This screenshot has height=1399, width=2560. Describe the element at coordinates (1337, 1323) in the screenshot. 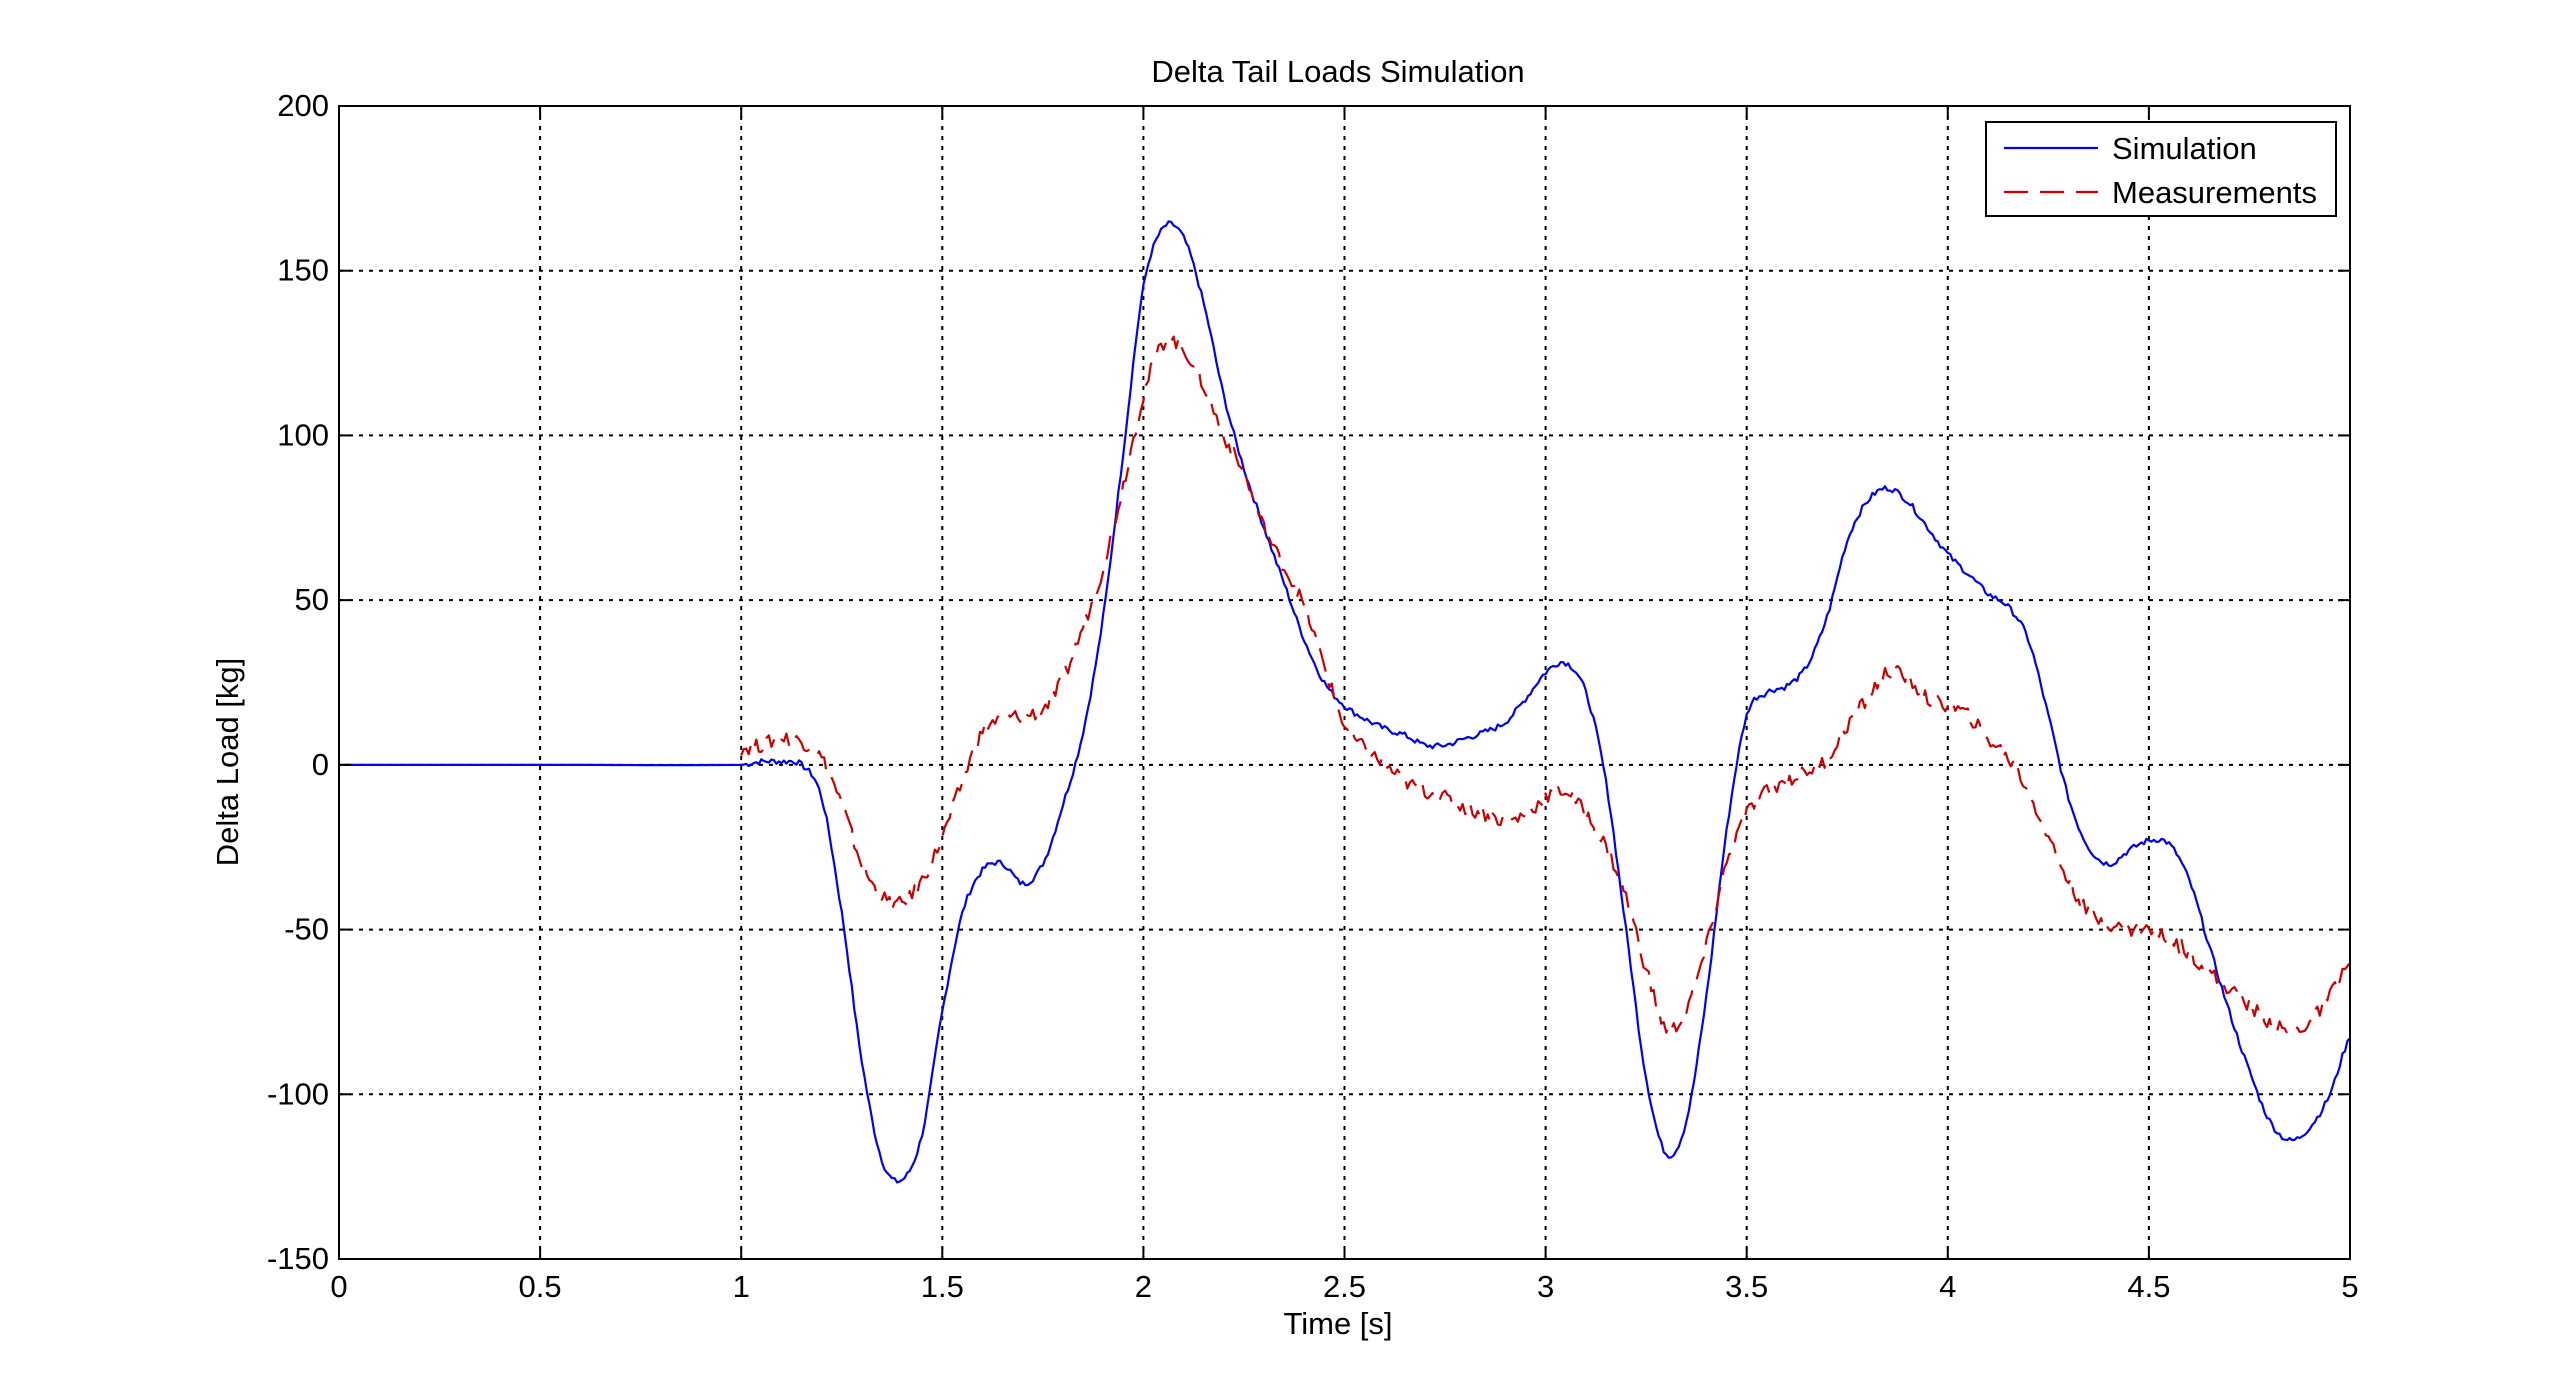

I see `x-axis-label: Time [s]` at that location.